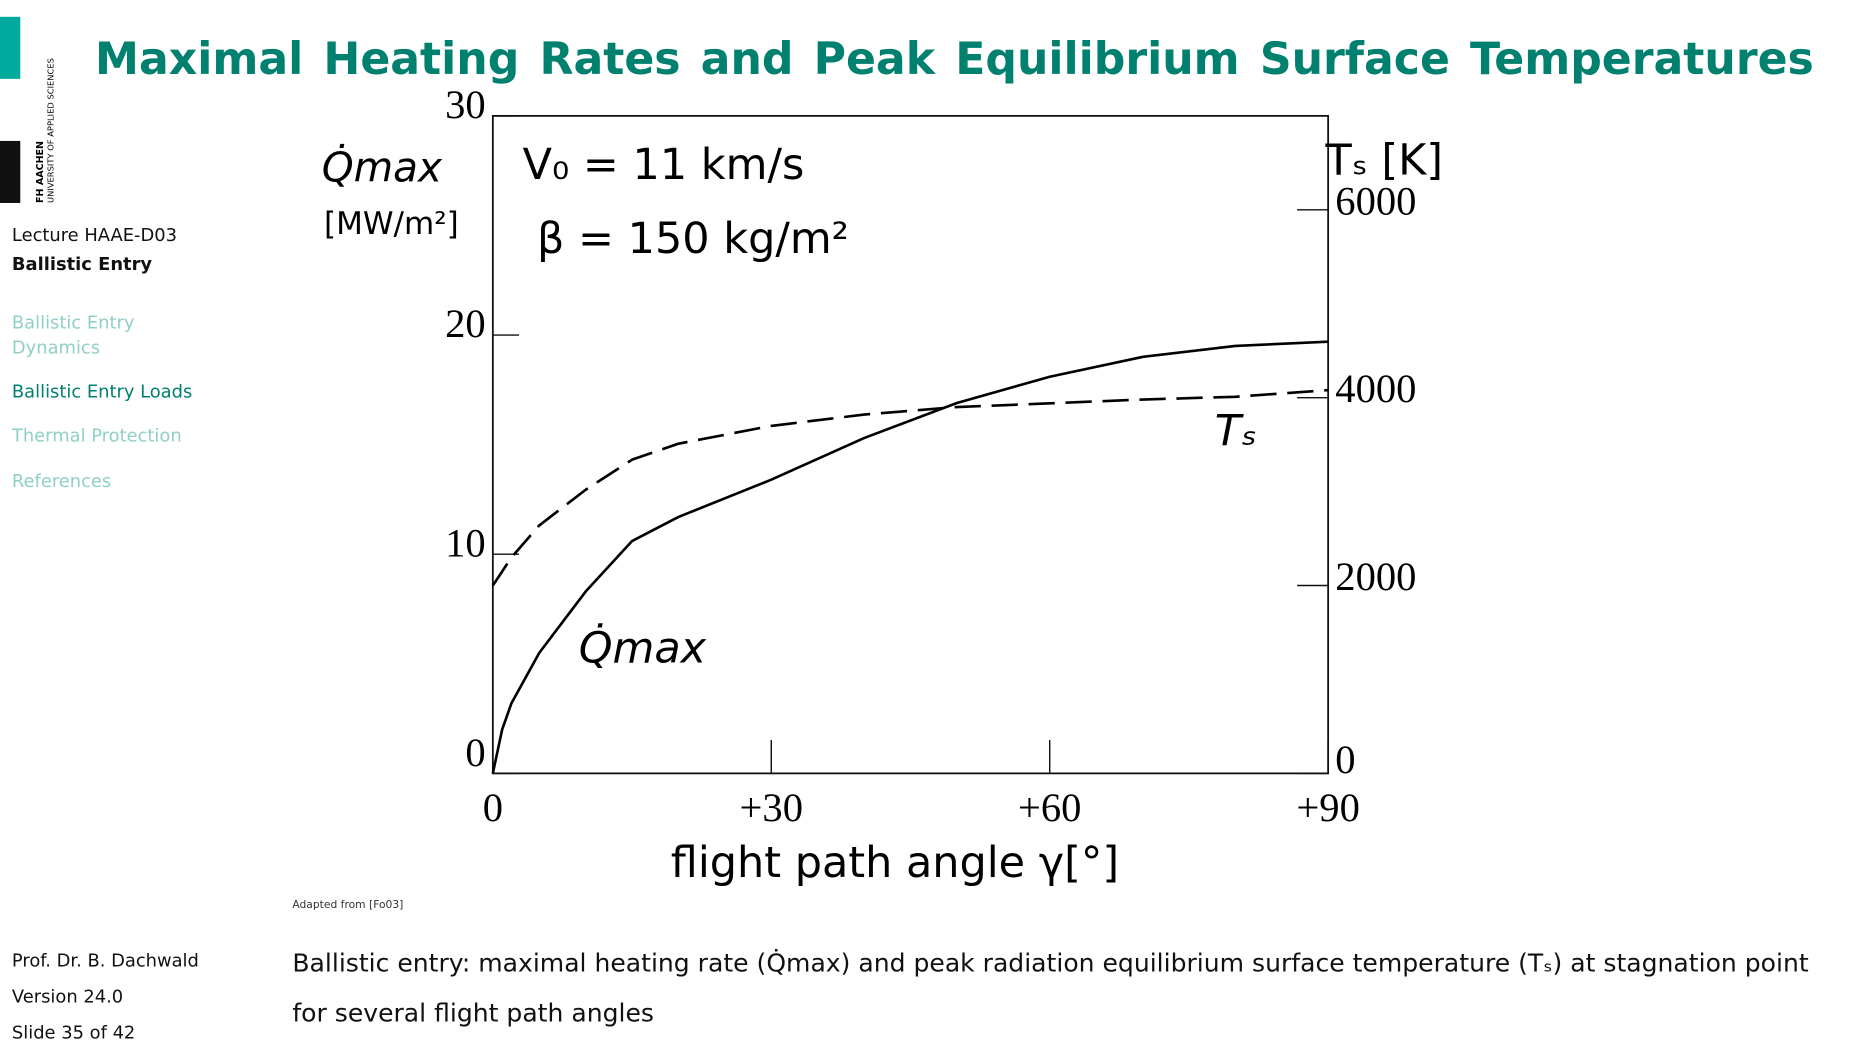 The height and width of the screenshot is (1042, 1852). I want to click on y-tick-label: 20, so click(465, 323).